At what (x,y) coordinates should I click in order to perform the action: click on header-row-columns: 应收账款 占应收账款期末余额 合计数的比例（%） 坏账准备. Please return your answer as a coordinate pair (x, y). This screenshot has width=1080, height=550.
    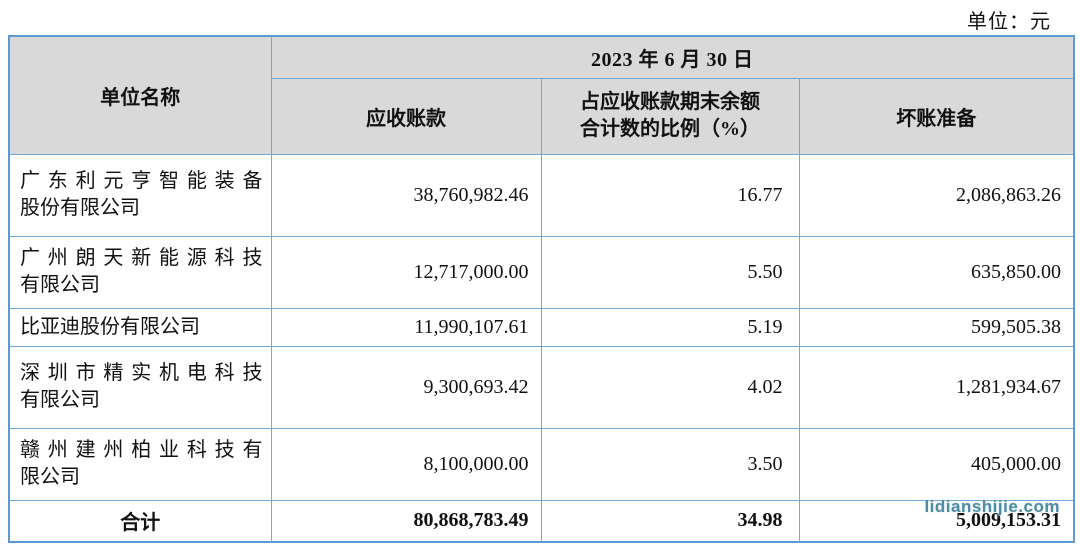
    Looking at the image, I should click on (542, 116).